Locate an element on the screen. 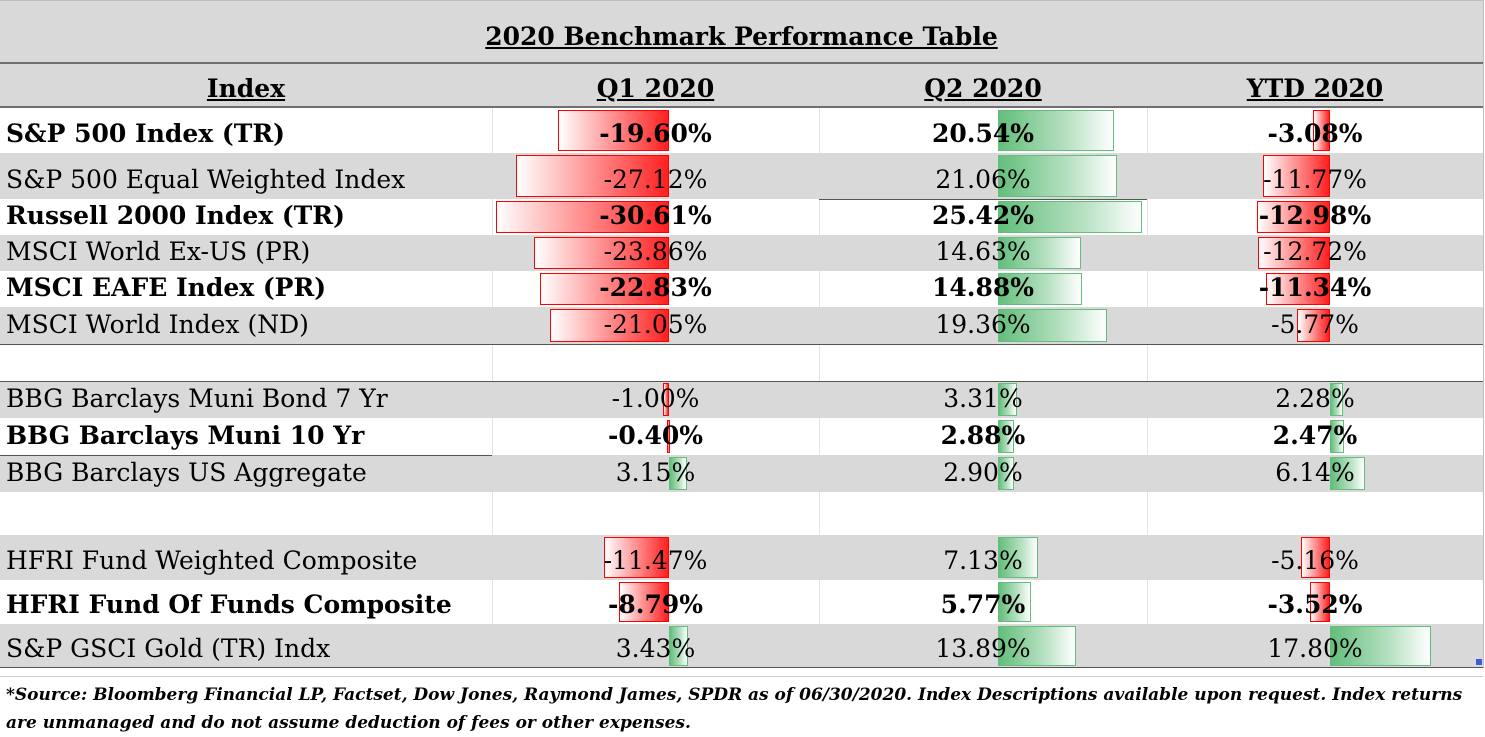 This screenshot has height=737, width=1485. cell-value: 25.42% is located at coordinates (983, 215).